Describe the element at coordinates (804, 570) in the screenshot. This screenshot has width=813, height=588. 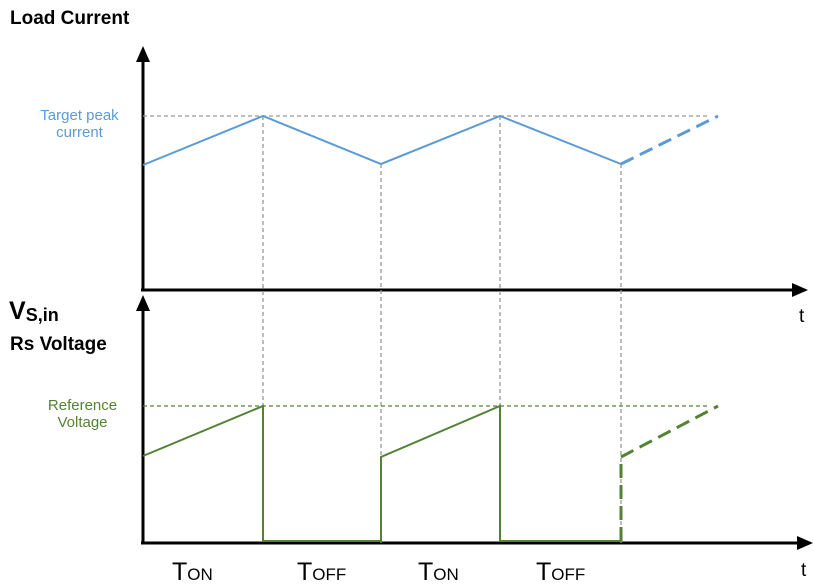
I see `bottom-t-axis-label: t` at that location.